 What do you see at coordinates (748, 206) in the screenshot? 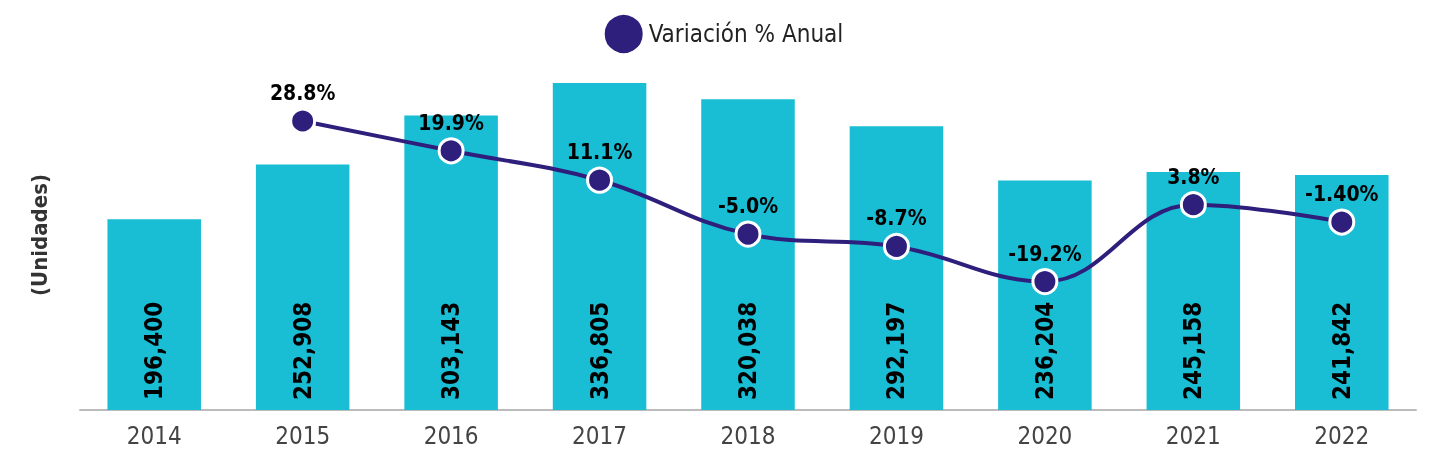
I see `data-label: -5.0%` at bounding box center [748, 206].